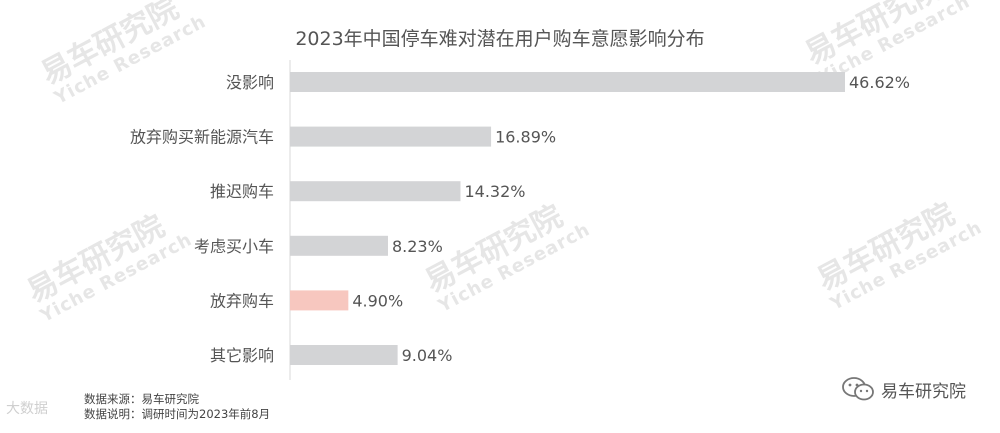  I want to click on data-label: 16.89%, so click(525, 137).